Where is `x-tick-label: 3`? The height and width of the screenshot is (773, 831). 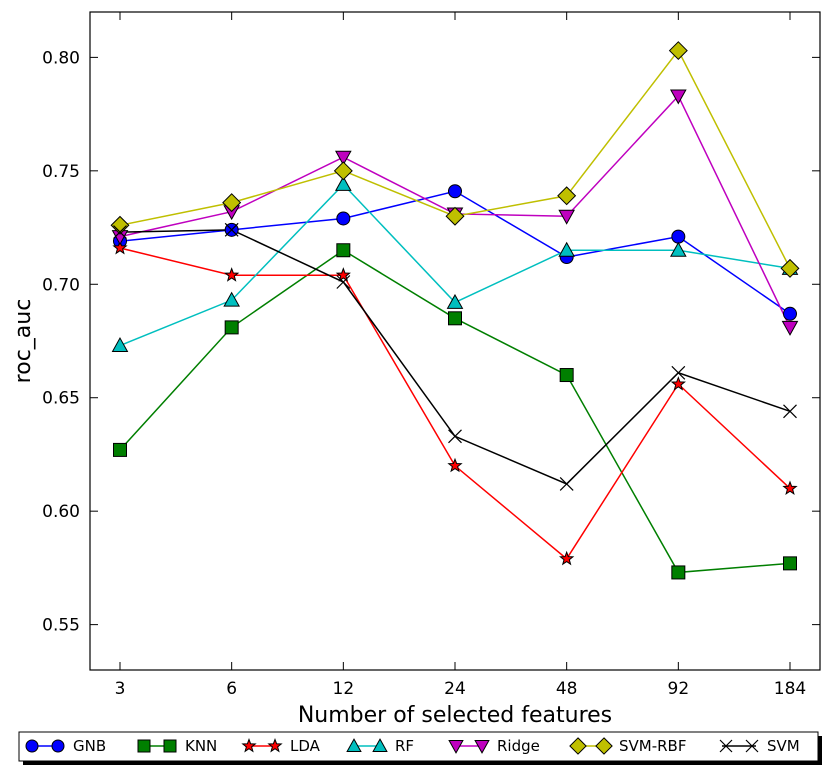
x-tick-label: 3 is located at coordinates (120, 689).